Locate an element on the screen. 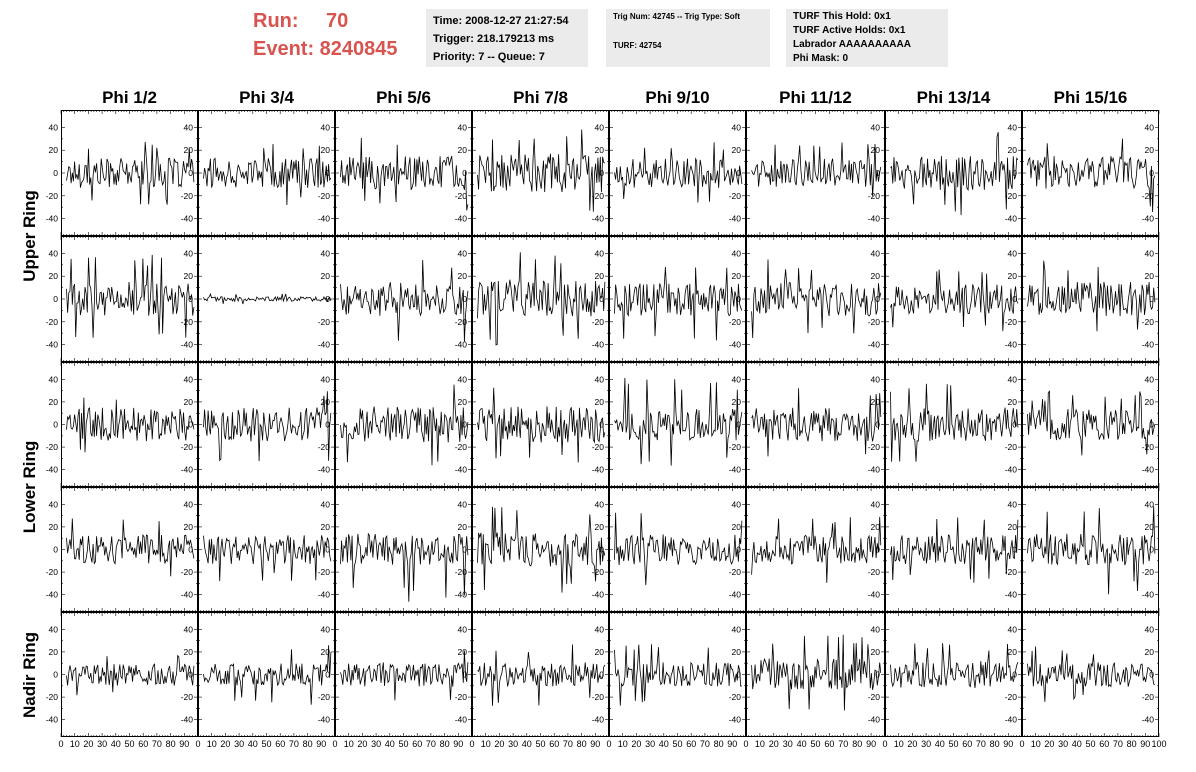 The width and height of the screenshot is (1196, 772). column-title: Phi 7/8 is located at coordinates (540, 97).